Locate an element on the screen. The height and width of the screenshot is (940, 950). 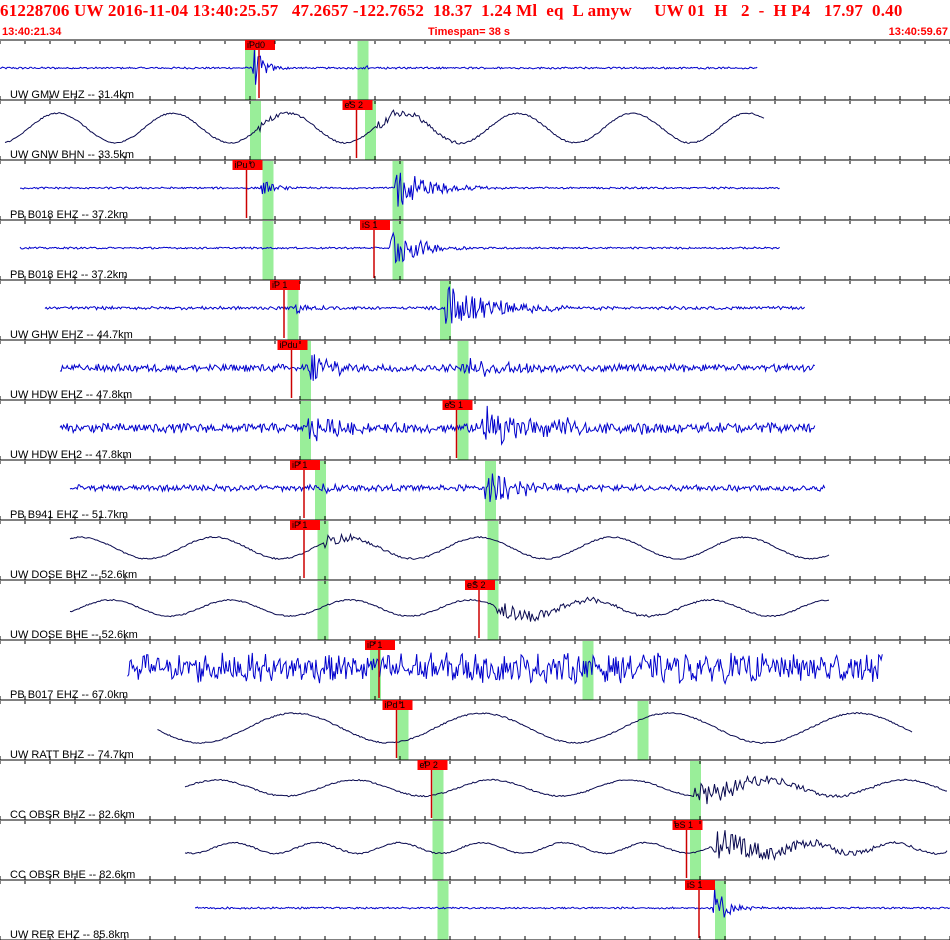
channel-row: eS 2 UW GNW BHN -- 33.5km is located at coordinates (475, 130).